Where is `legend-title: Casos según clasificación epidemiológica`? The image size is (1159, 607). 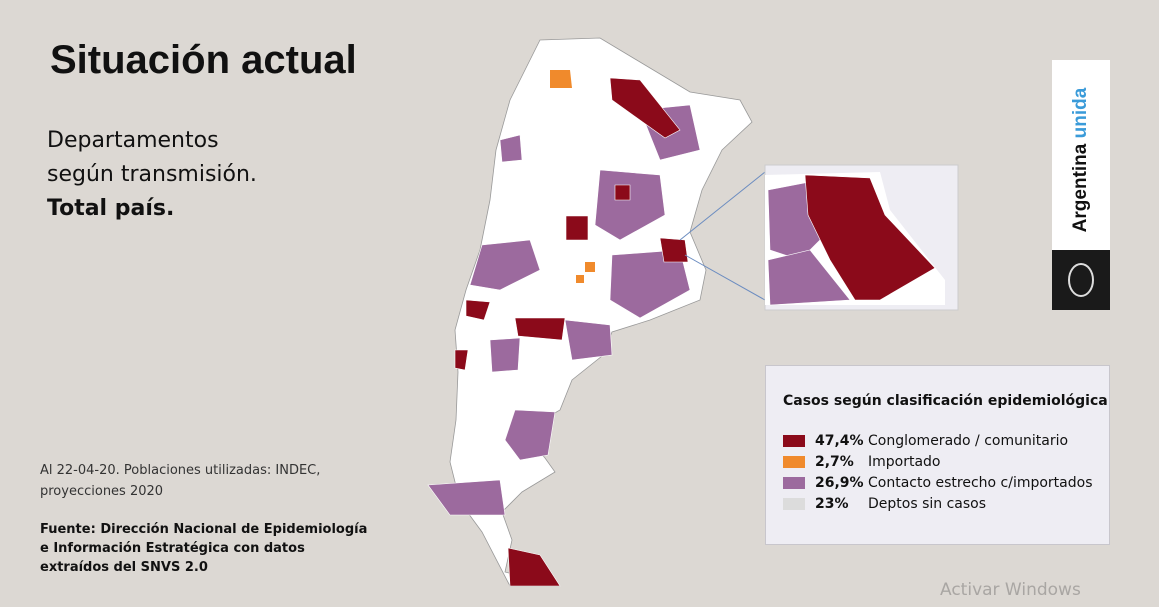
legend-title: Casos según clasificación epidemiológica is located at coordinates (945, 401).